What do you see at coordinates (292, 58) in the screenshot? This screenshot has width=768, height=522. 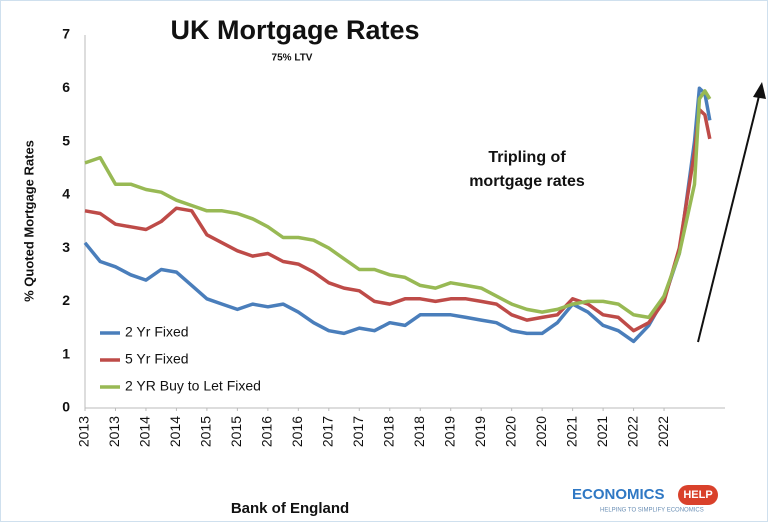 I see `chart-subtitle: 75% LTV` at bounding box center [292, 58].